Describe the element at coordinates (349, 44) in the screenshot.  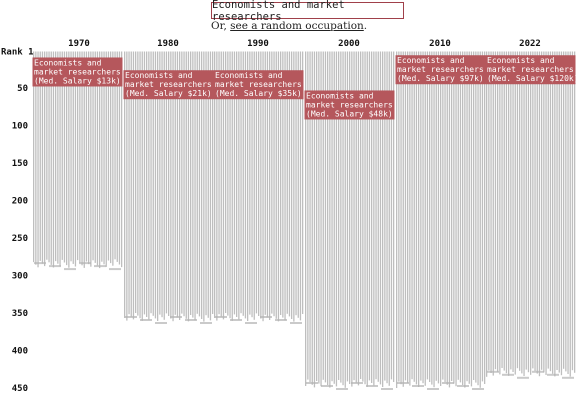
I see `year-label: 2000` at that location.